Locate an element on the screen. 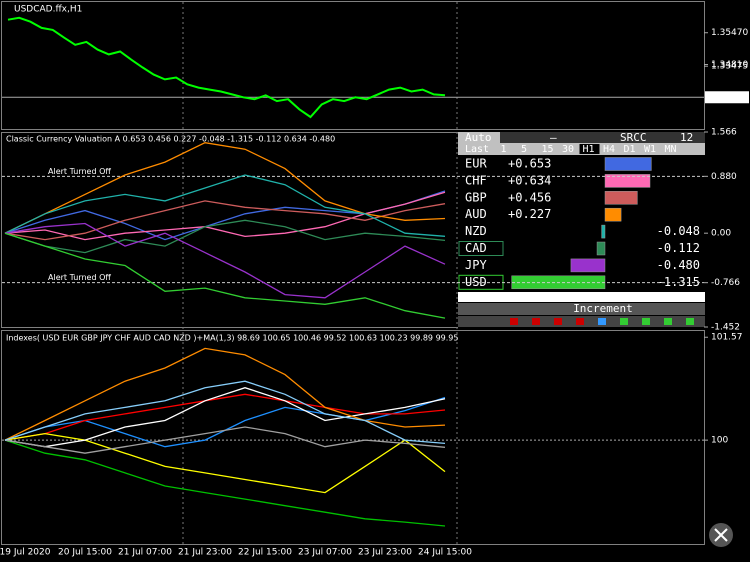 The width and height of the screenshot is (750, 562). header-text: – is located at coordinates (553, 137).